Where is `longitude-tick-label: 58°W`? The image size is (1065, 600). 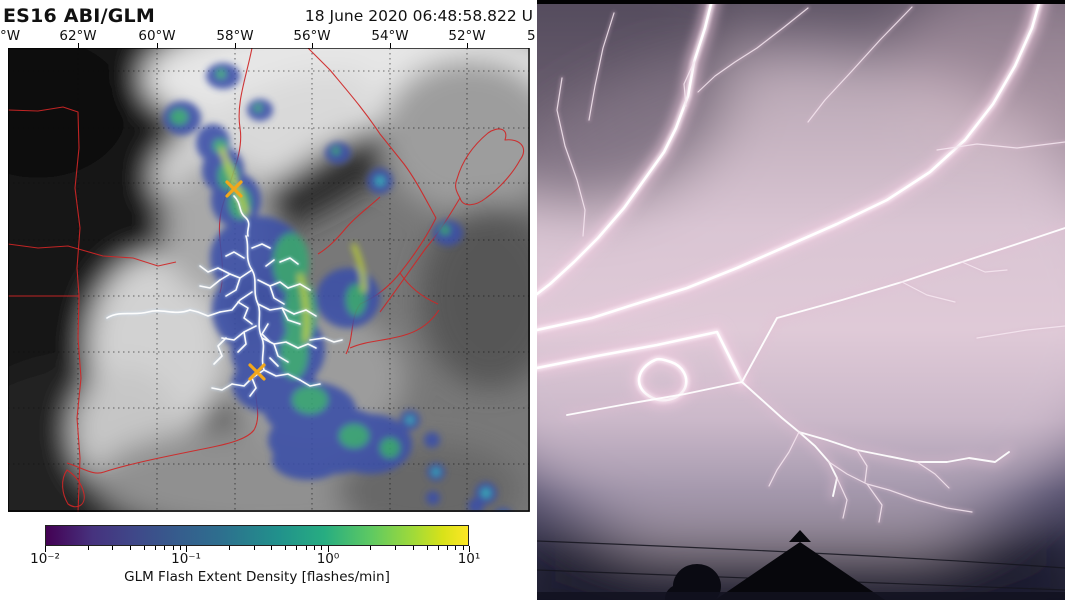 longitude-tick-label: 58°W is located at coordinates (235, 36).